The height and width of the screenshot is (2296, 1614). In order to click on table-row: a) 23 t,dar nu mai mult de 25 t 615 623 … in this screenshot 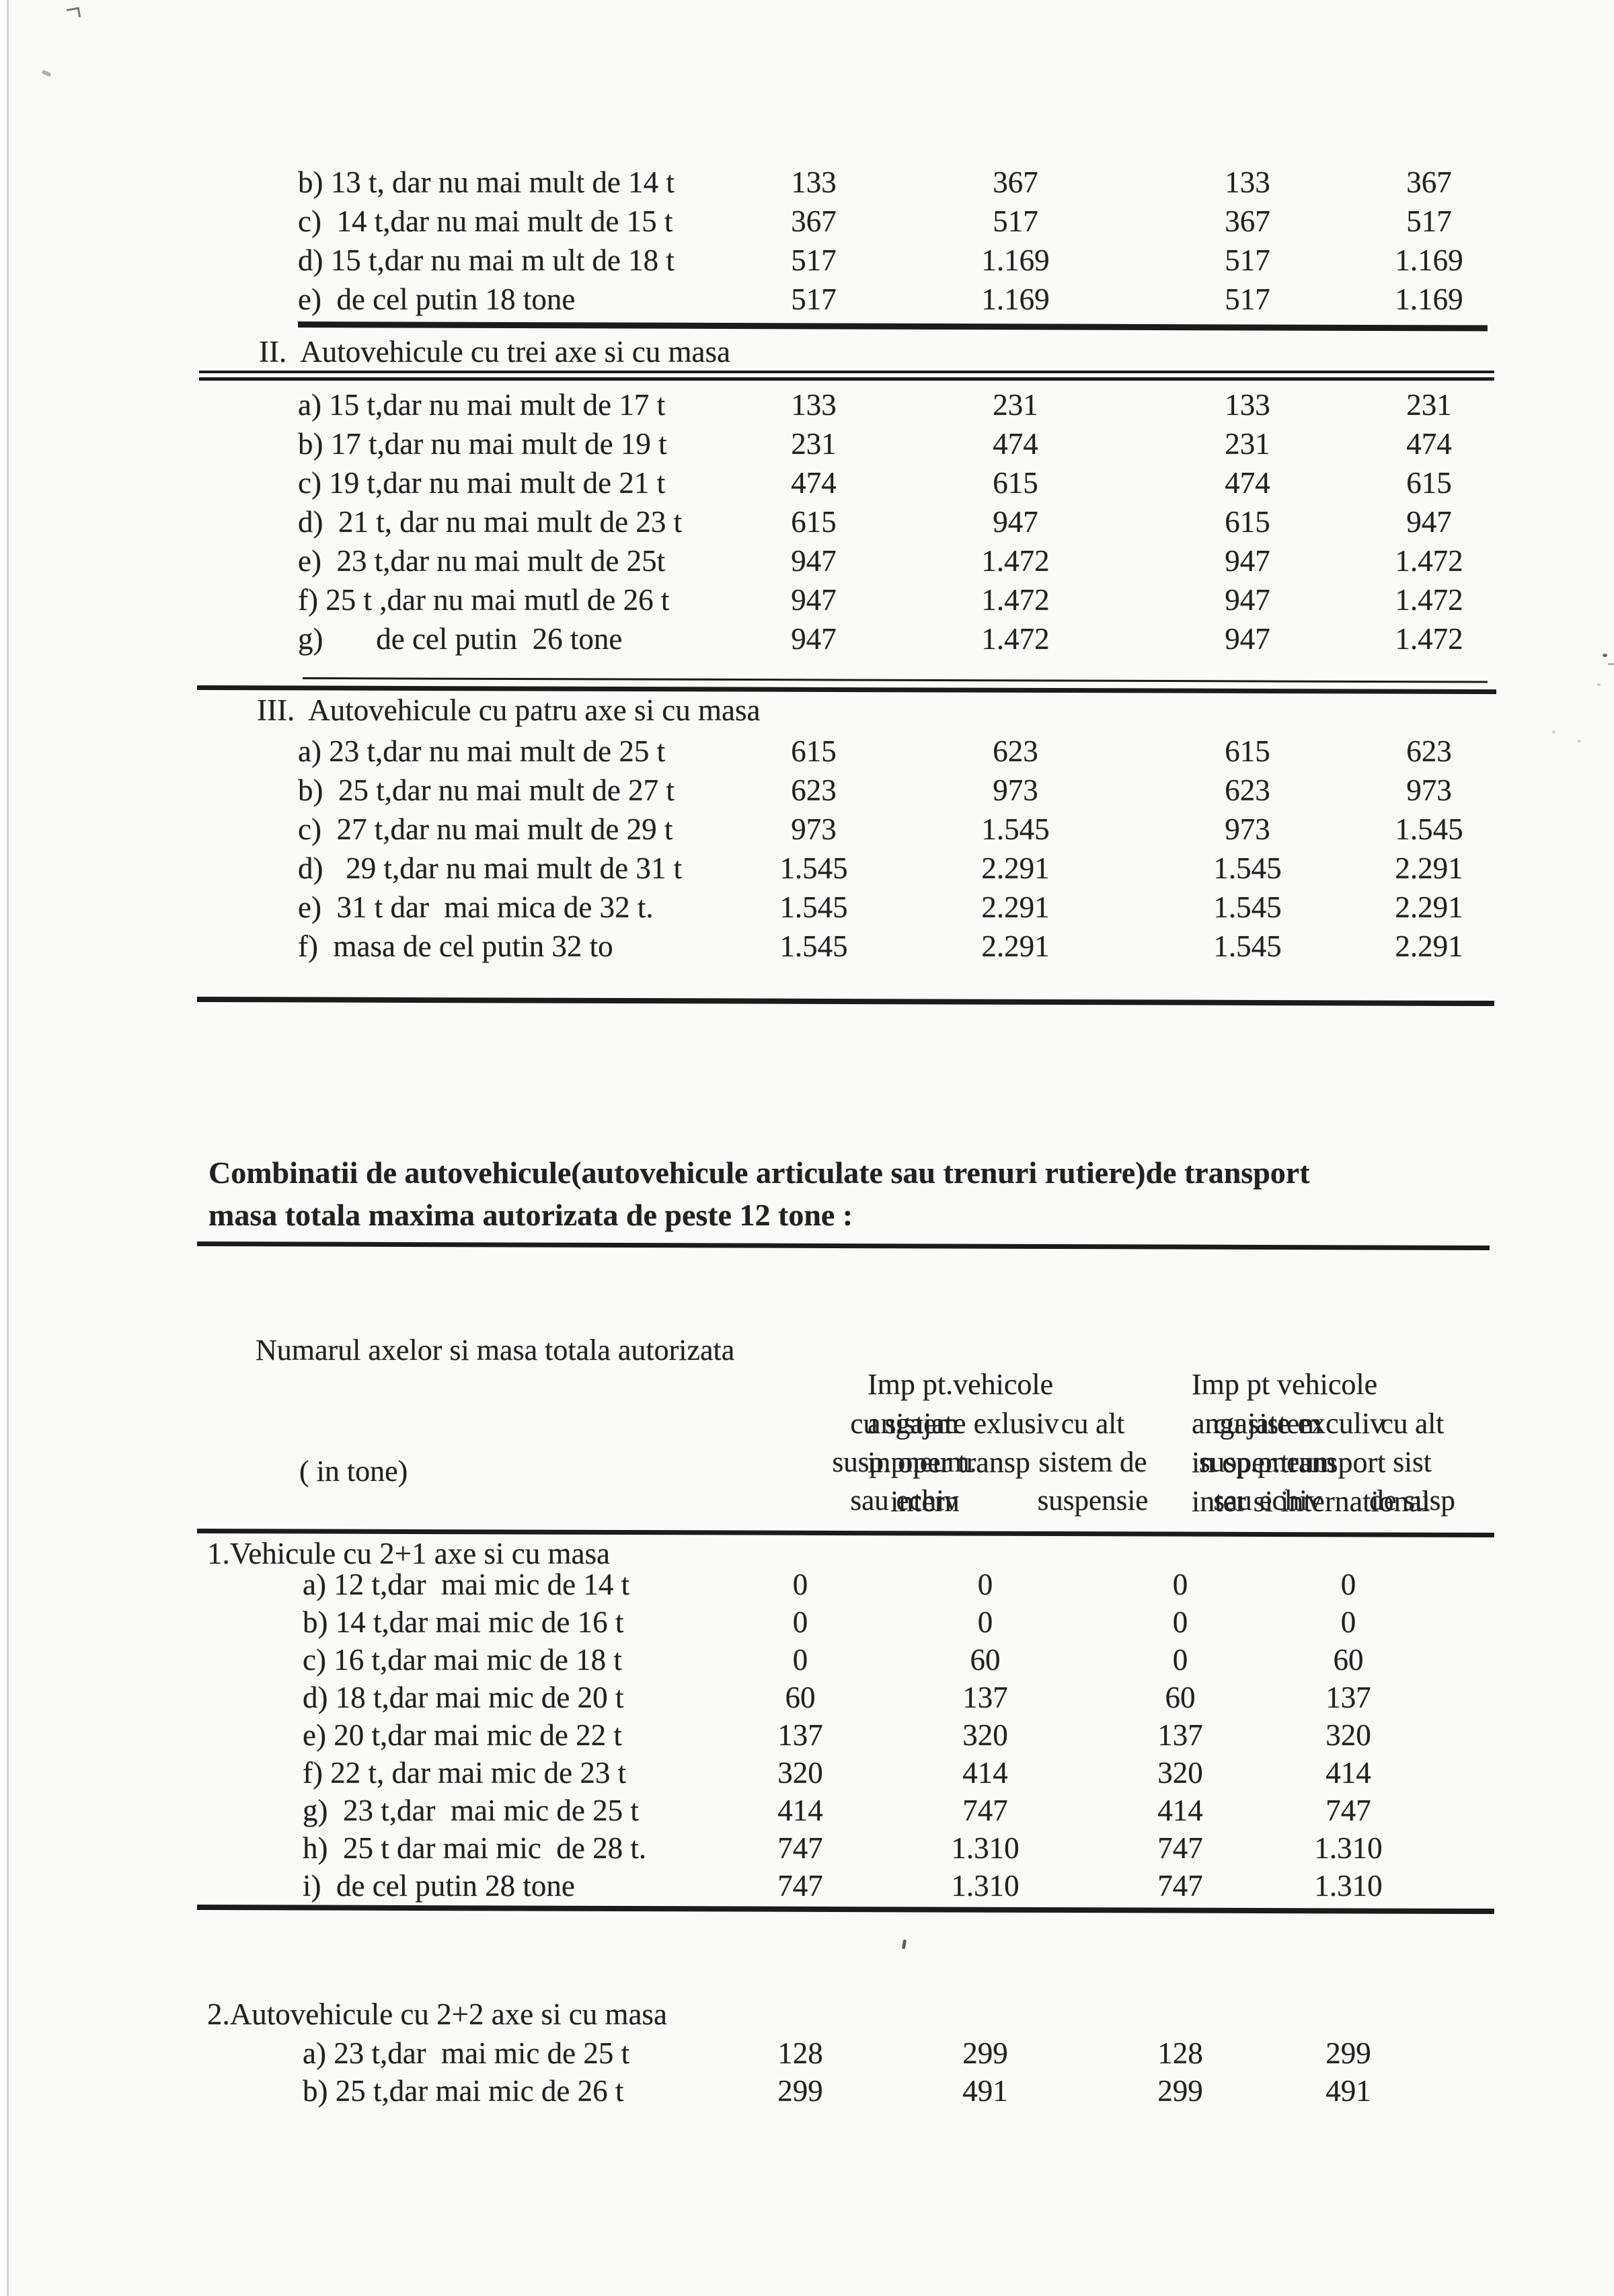, I will do `click(807, 751)`.